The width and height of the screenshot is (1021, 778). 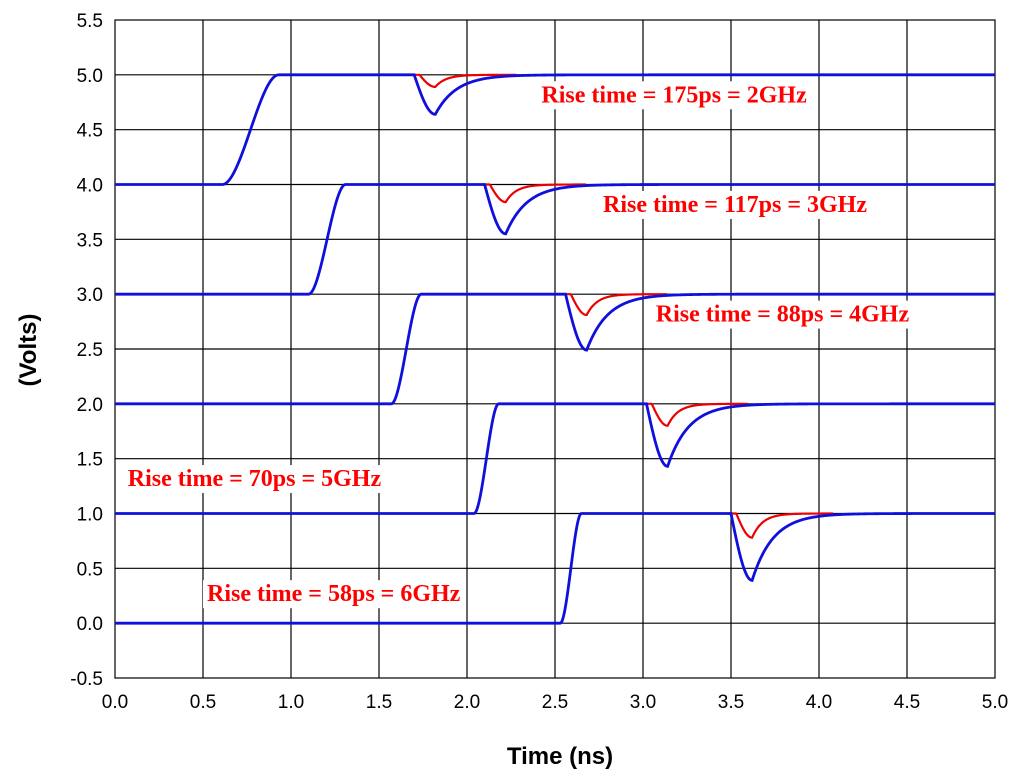 I want to click on y-axis-title: (Volts), so click(x=28, y=350).